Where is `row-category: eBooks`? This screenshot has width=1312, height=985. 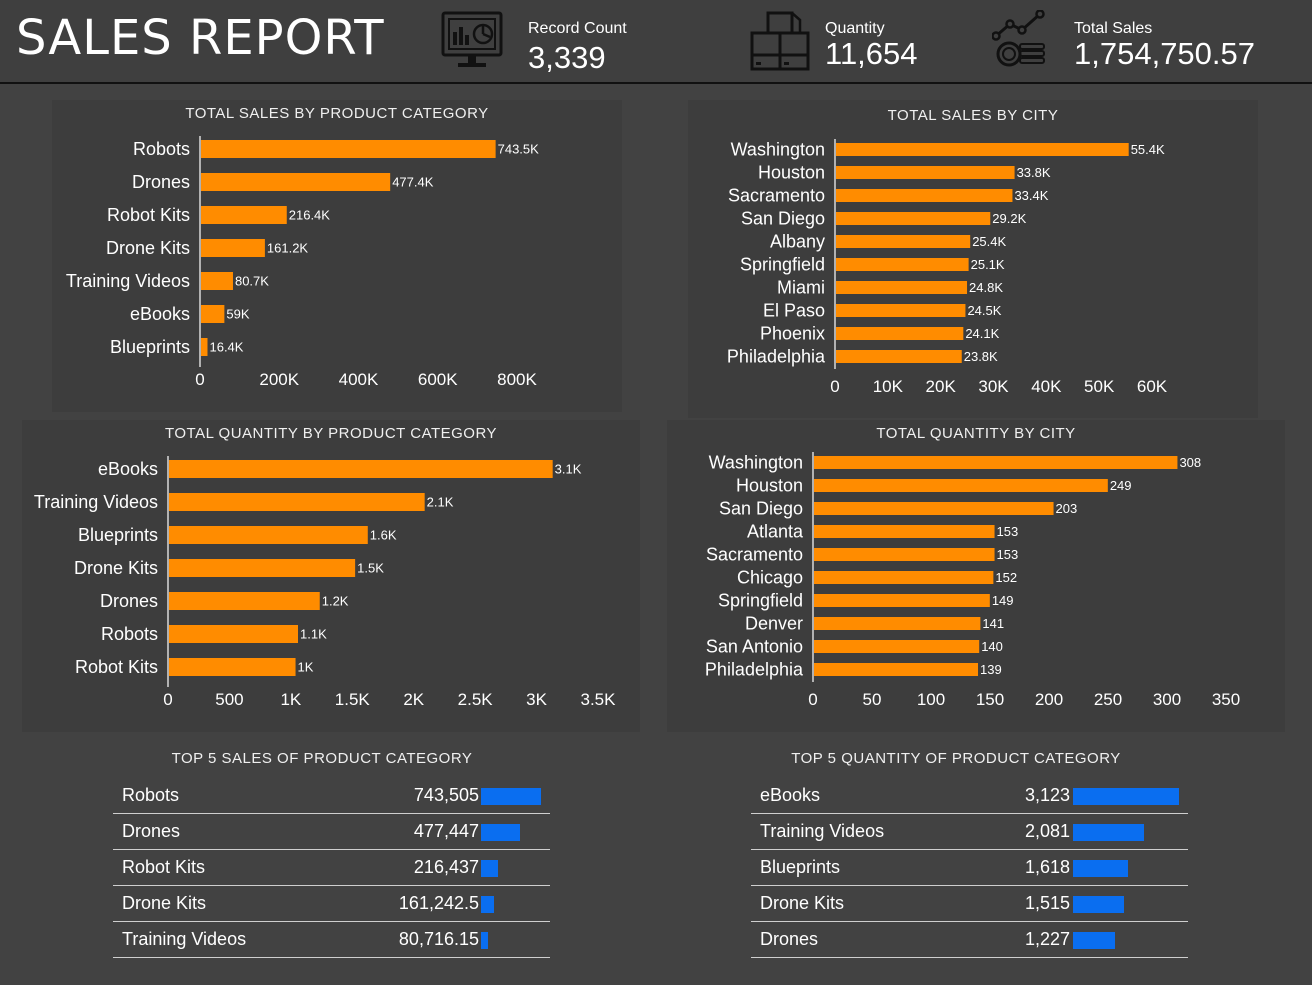 row-category: eBooks is located at coordinates (790, 795).